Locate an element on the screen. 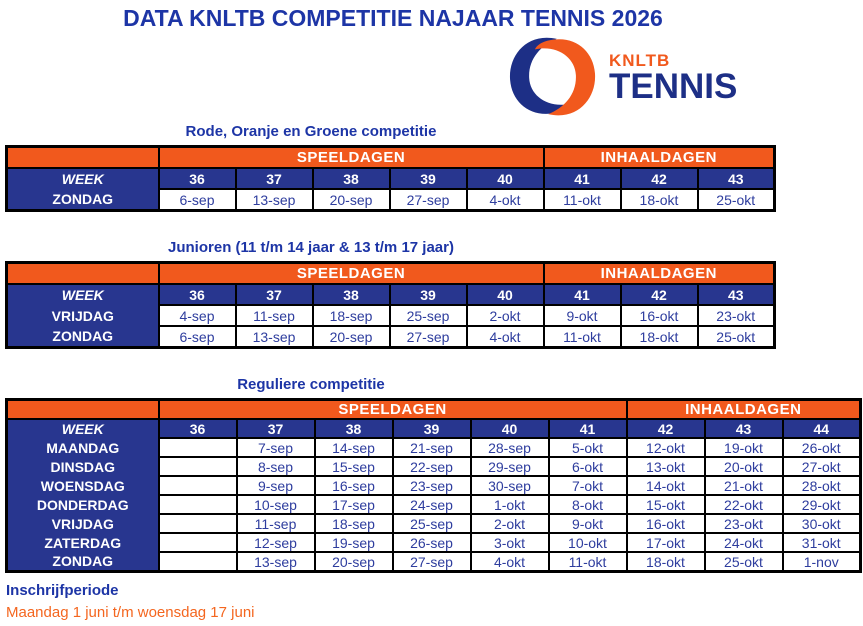  date-cell: 6-okt is located at coordinates (587, 466).